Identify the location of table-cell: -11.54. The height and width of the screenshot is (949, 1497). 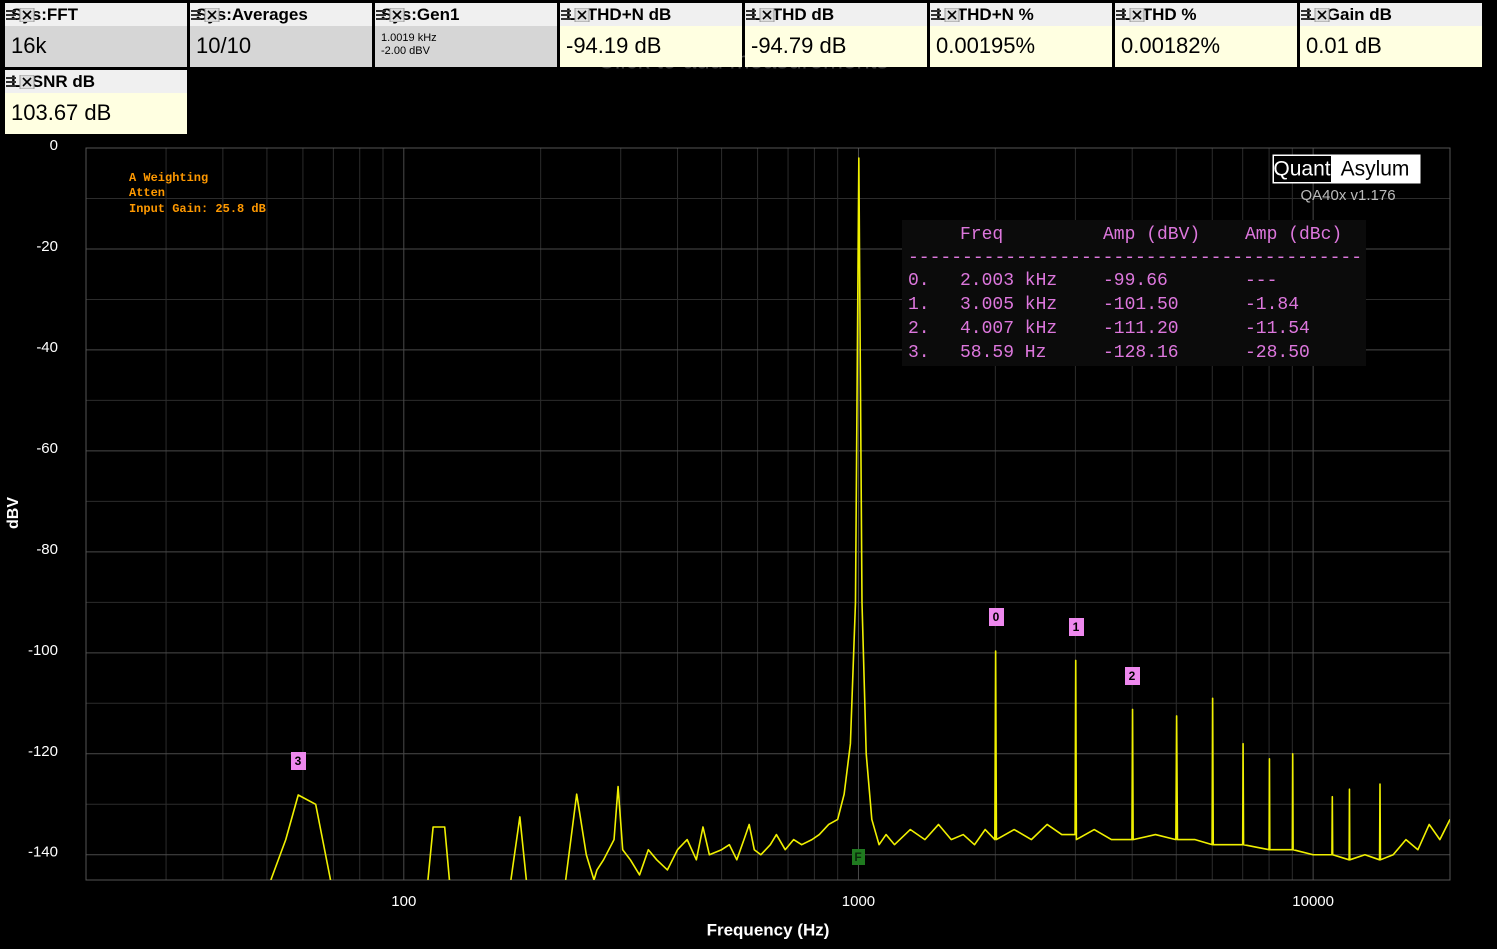
(1277, 329).